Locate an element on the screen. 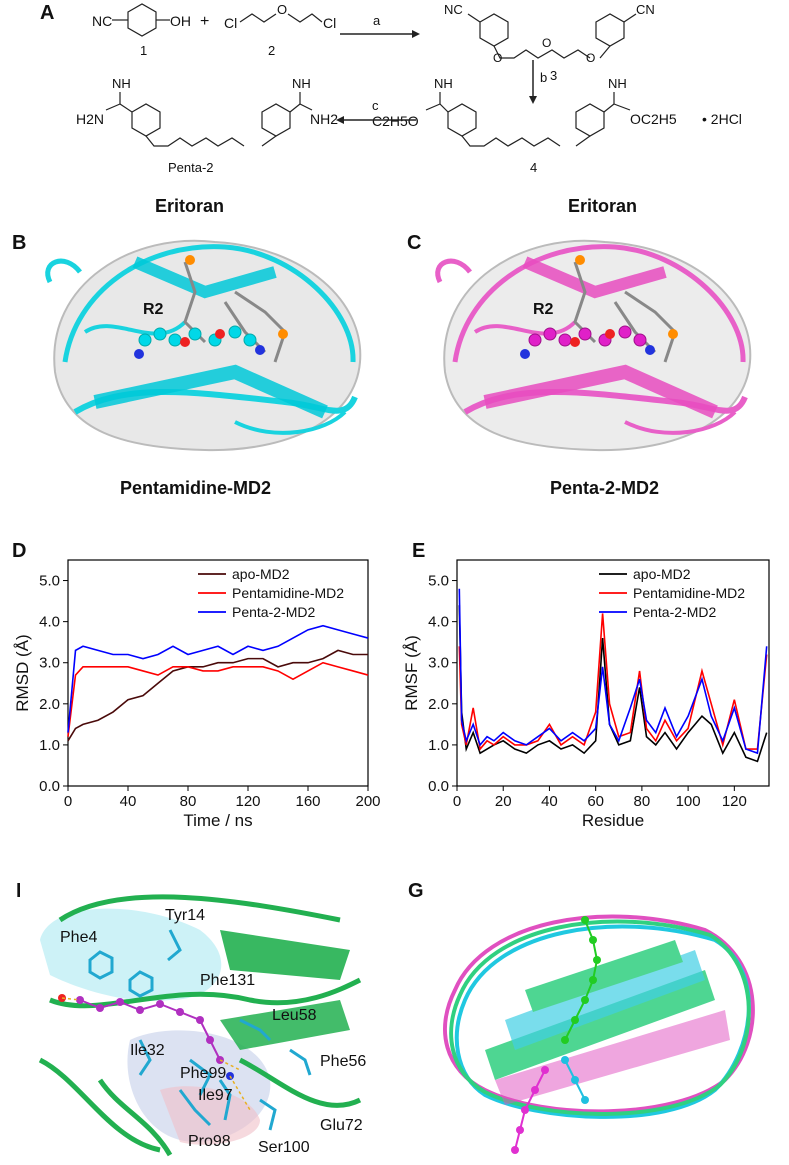 This screenshot has width=789, height=1165. penta-2-label: Penta-2 is located at coordinates (191, 167).